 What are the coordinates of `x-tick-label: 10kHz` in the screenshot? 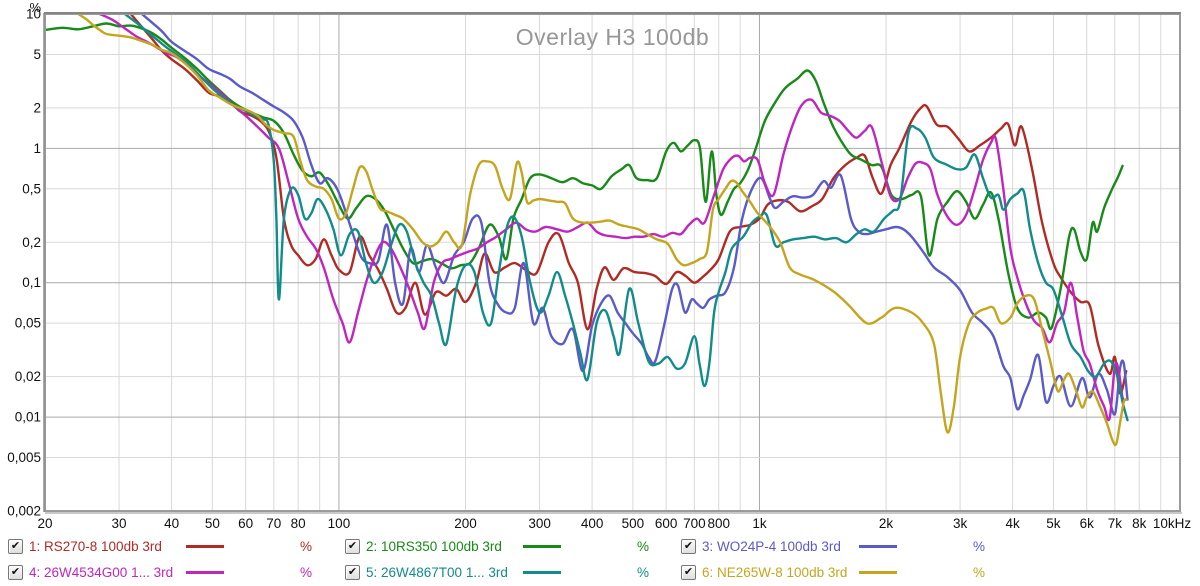 It's located at (1172, 523).